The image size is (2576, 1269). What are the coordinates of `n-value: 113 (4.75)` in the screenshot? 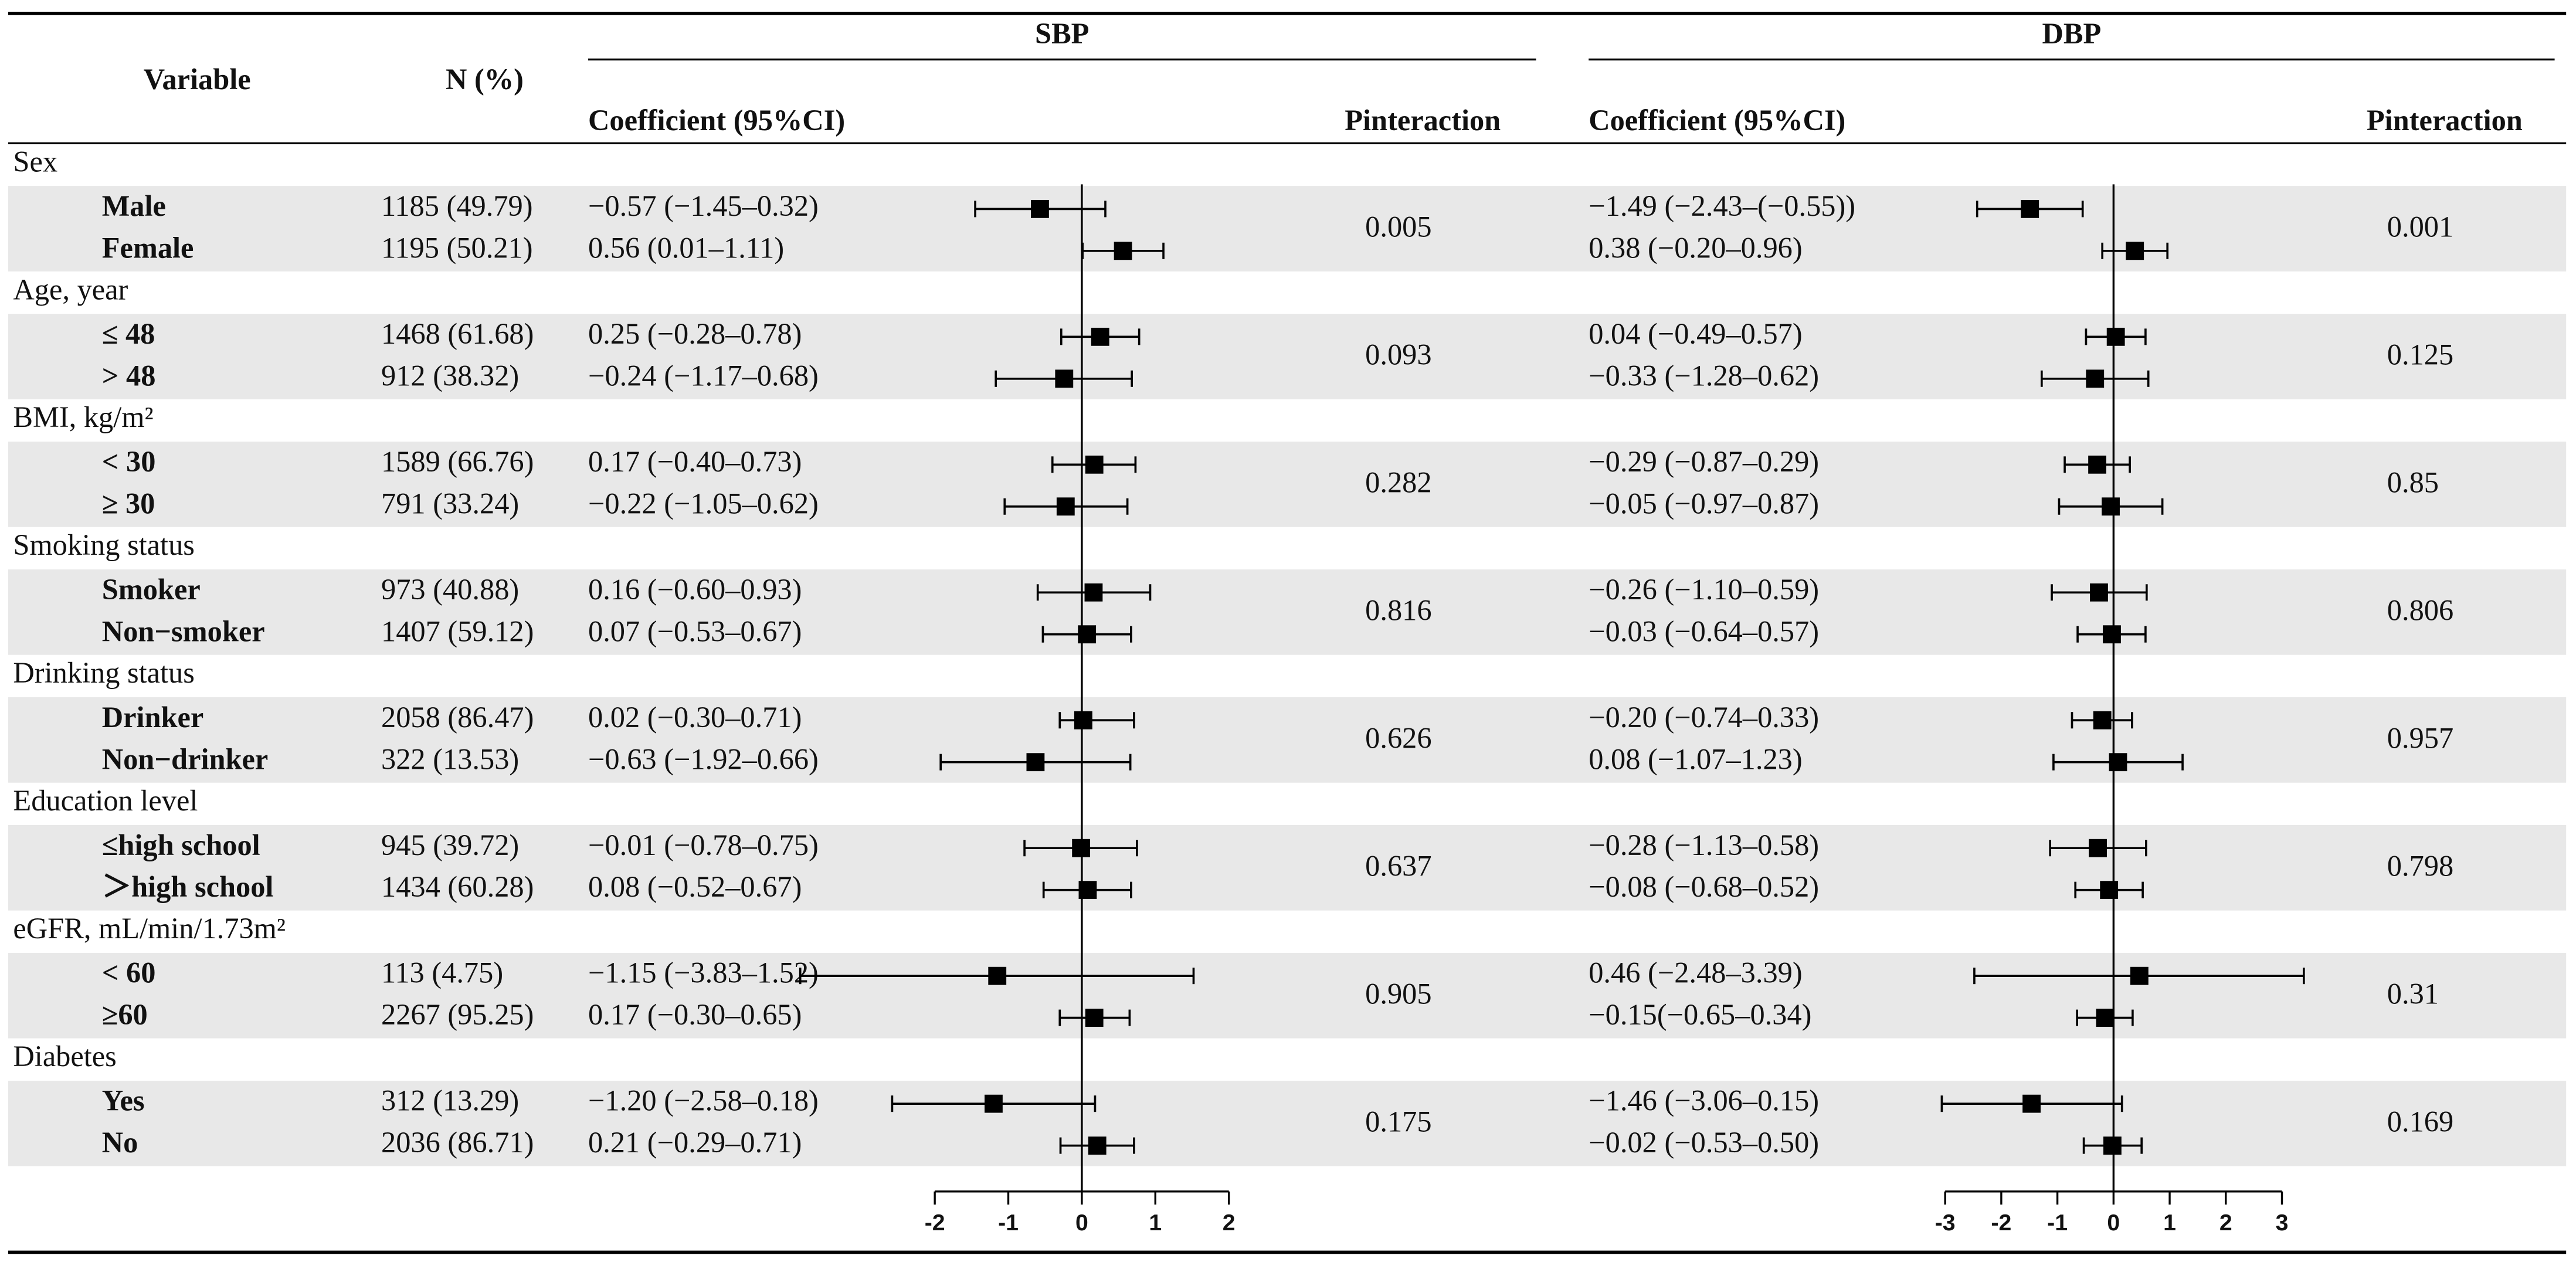 It's located at (442, 972).